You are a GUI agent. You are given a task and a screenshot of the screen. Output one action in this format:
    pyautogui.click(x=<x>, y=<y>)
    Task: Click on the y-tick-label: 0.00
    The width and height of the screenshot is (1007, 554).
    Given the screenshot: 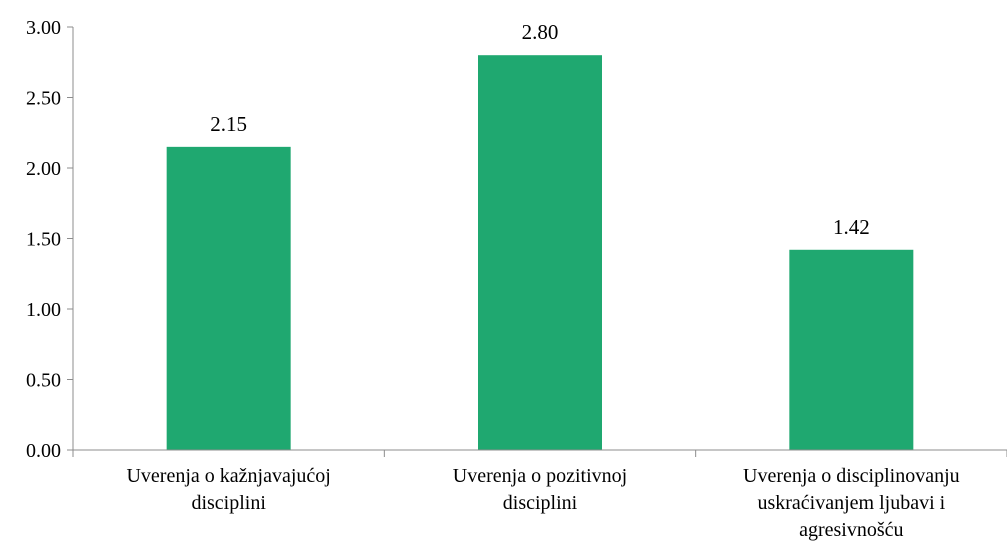 What is the action you would take?
    pyautogui.click(x=43, y=451)
    